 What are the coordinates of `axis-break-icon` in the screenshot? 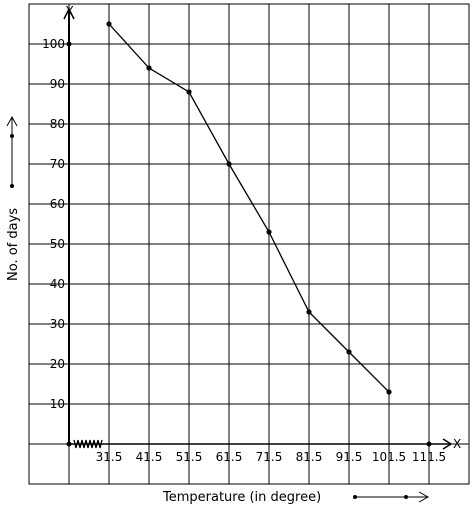 It's located at (88, 444).